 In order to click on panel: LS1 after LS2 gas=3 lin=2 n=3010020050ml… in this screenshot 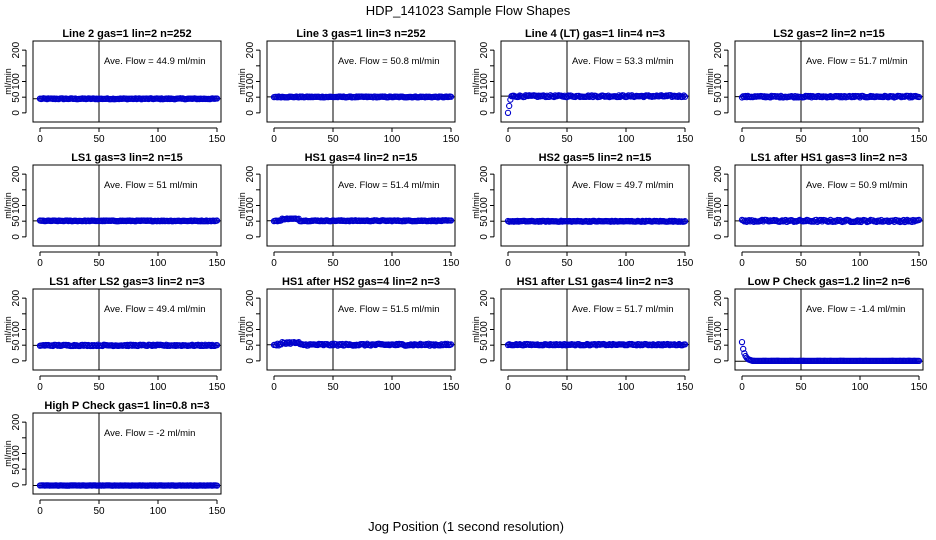, I will do `click(114, 334)`.